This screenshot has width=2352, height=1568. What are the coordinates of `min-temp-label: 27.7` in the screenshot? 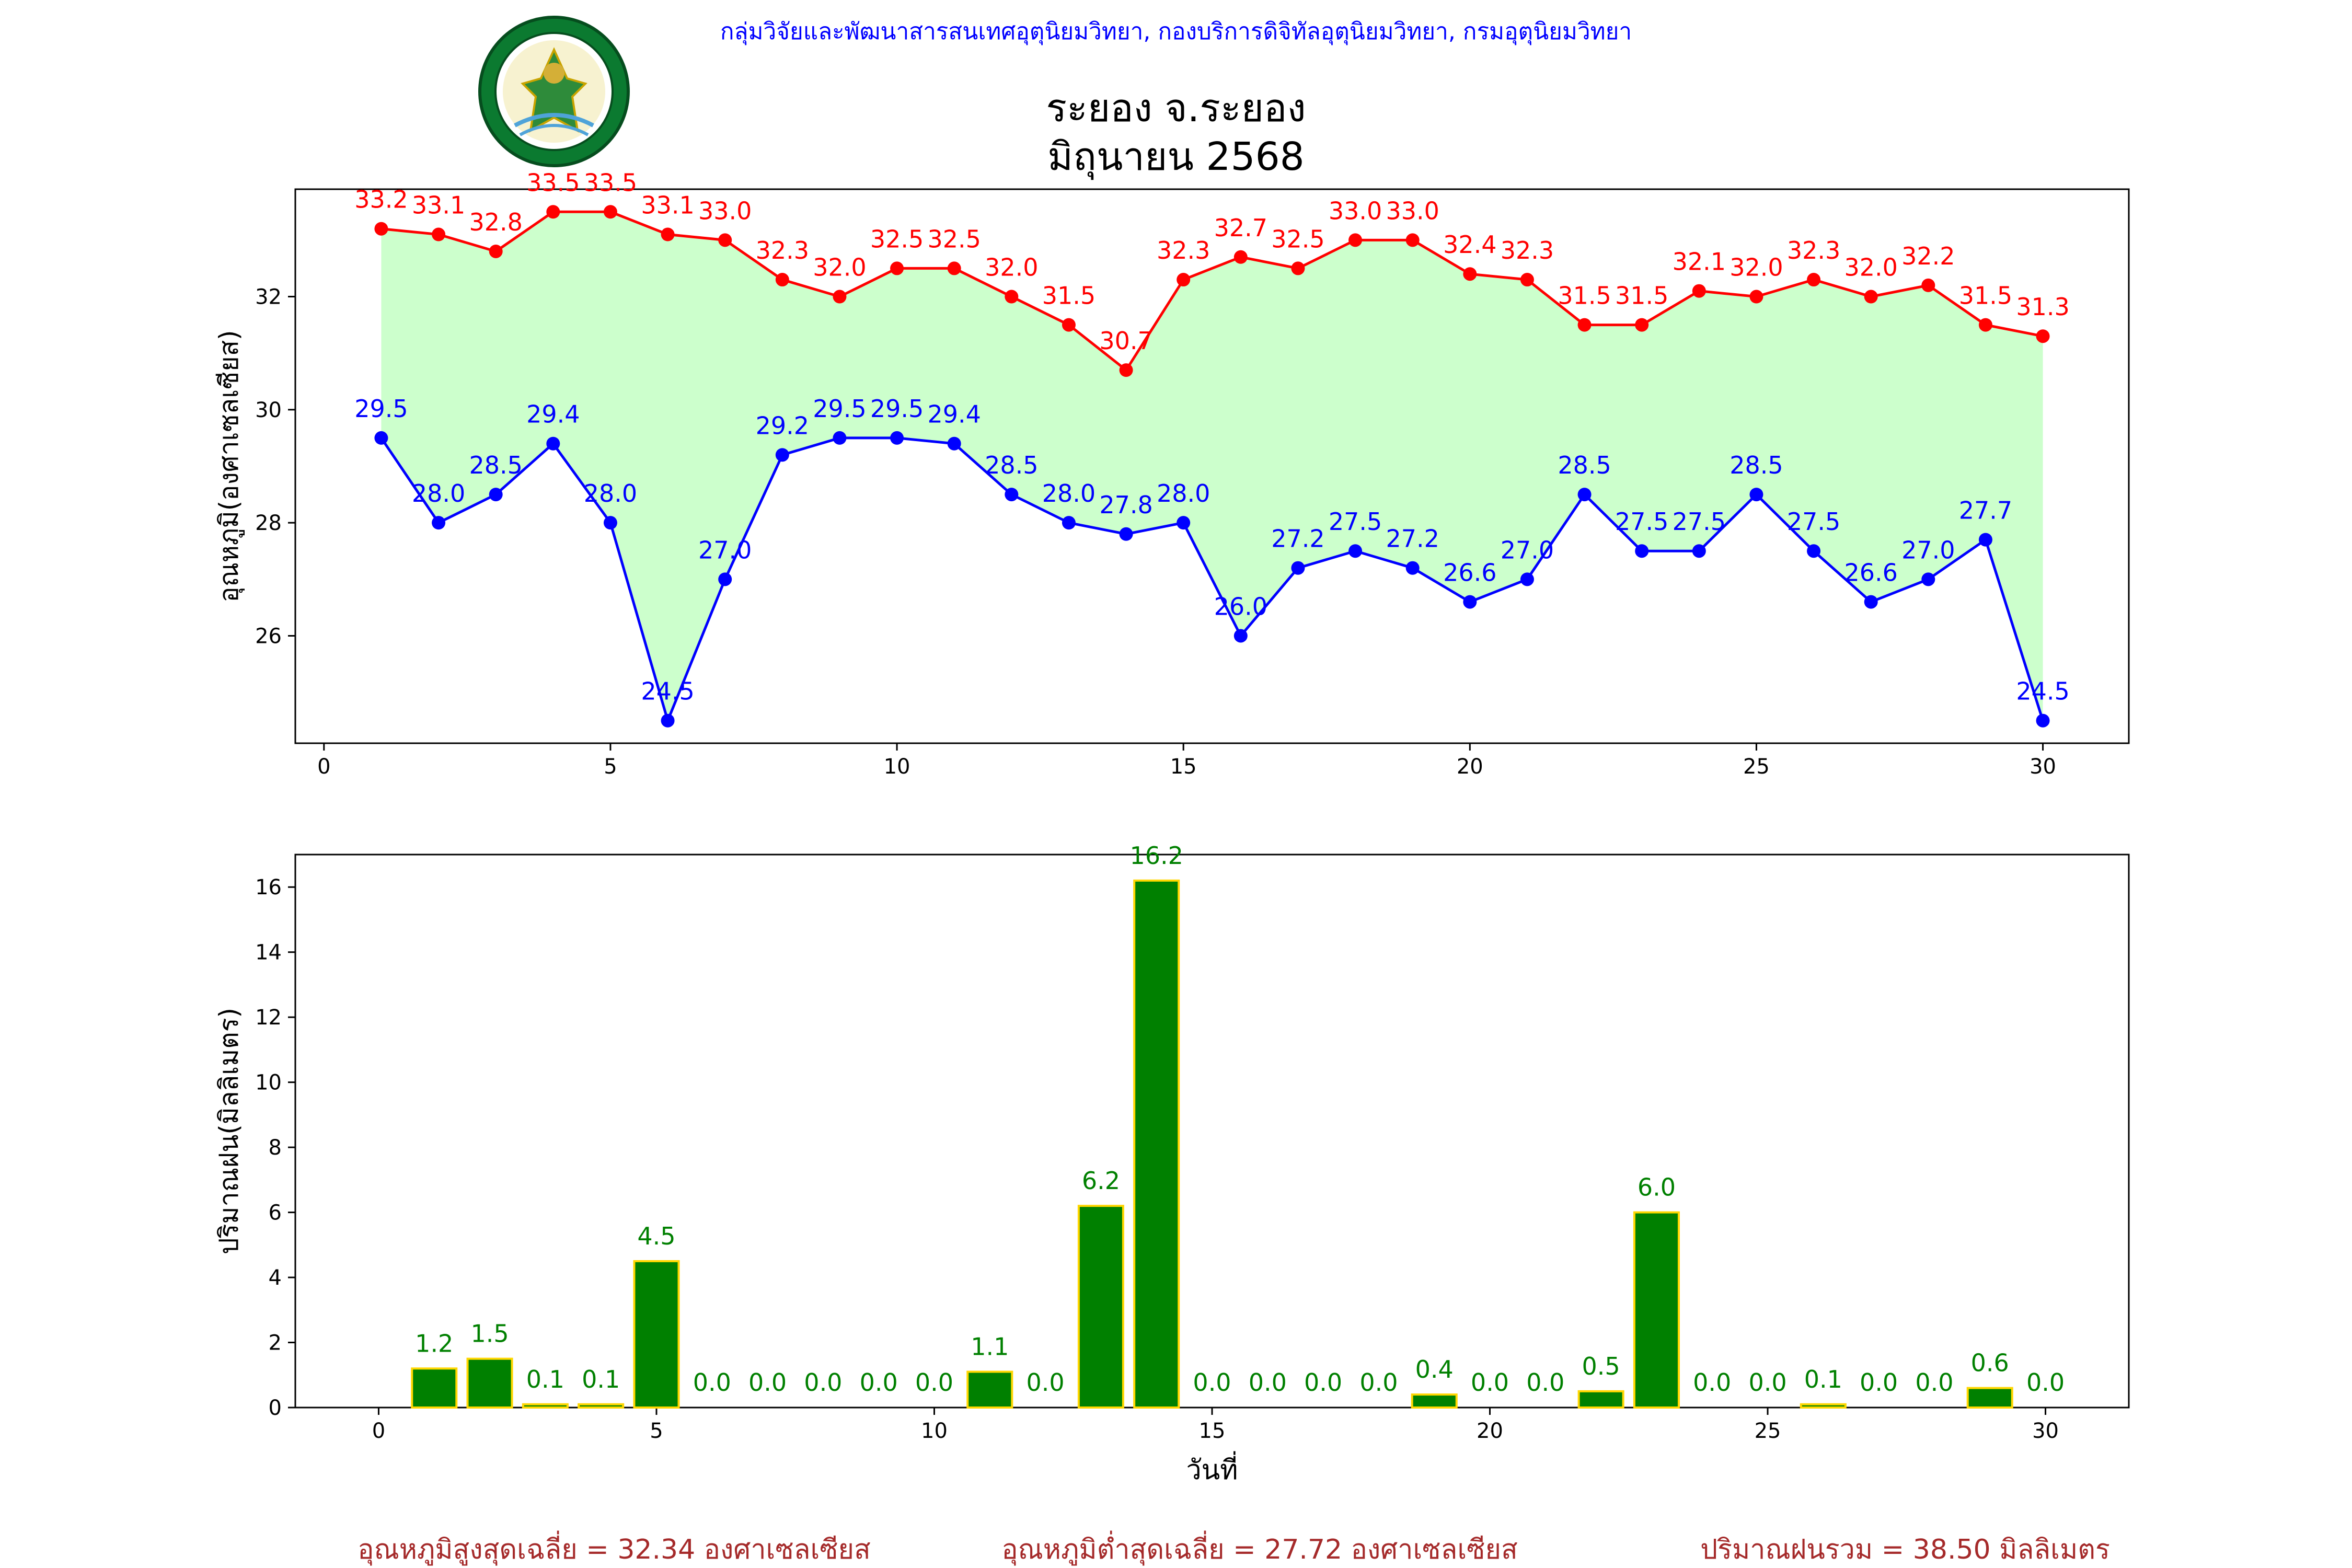 It's located at (1985, 511).